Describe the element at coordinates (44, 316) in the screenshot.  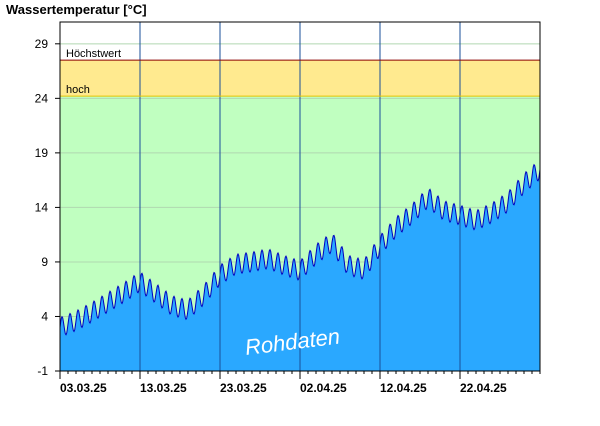
I see `y-tick-label: 4` at that location.